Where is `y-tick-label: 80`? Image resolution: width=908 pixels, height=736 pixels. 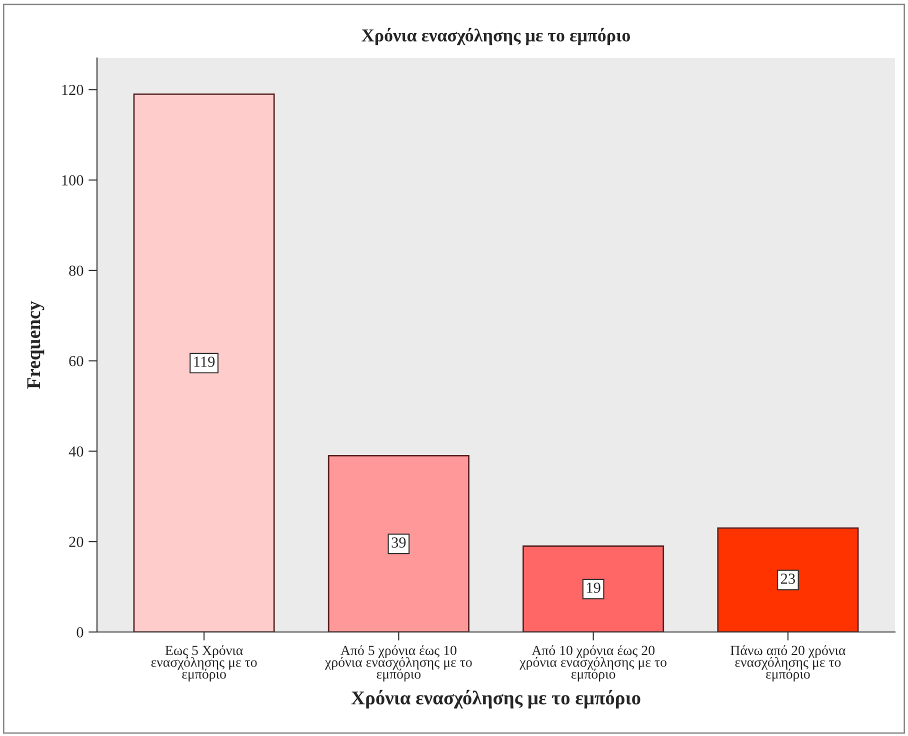
y-tick-label: 80 is located at coordinates (76, 271).